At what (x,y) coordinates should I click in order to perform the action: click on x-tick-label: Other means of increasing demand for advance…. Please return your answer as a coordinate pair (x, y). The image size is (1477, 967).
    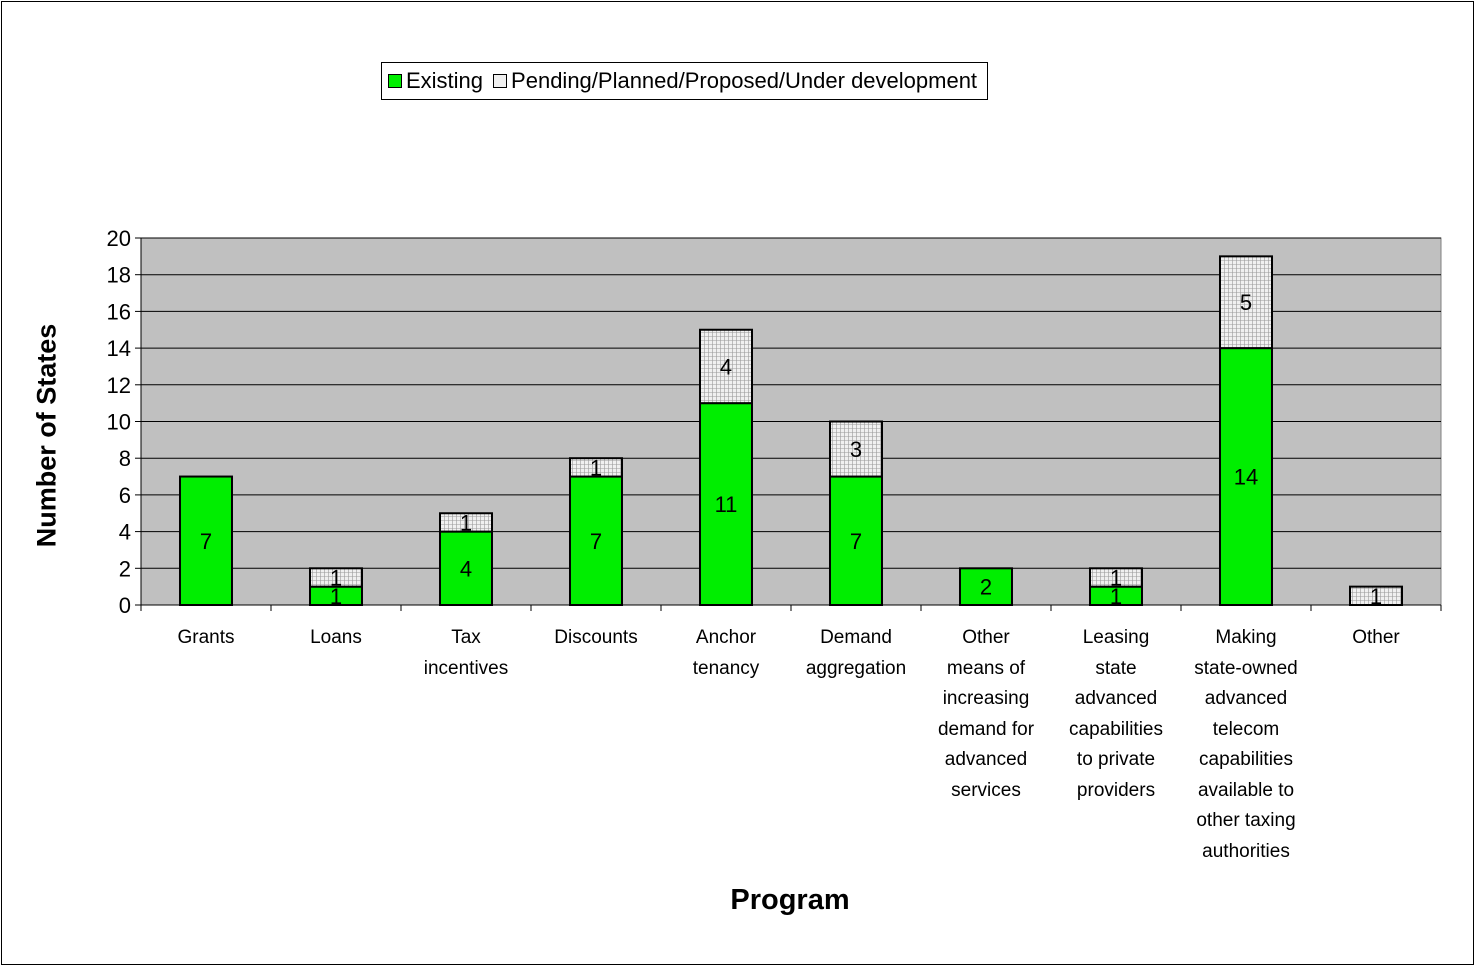
    Looking at the image, I should click on (986, 714).